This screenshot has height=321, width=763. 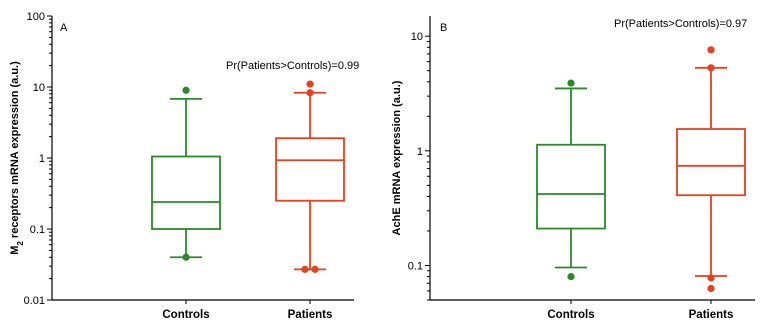 What do you see at coordinates (64, 28) in the screenshot?
I see `panel-letter: A` at bounding box center [64, 28].